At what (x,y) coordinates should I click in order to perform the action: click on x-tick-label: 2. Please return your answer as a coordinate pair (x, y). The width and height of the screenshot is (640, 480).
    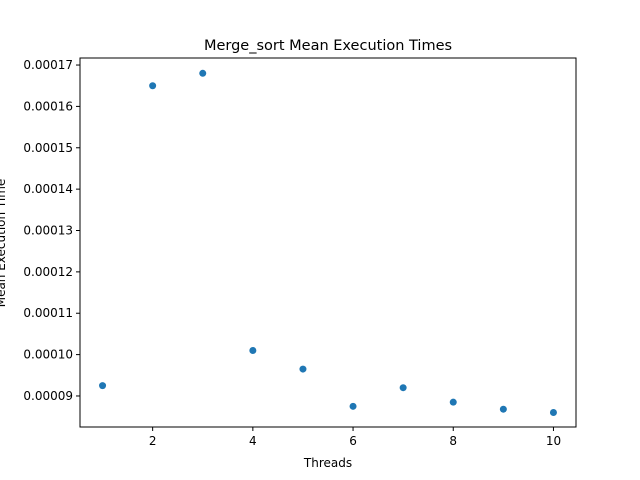
    Looking at the image, I should click on (153, 441).